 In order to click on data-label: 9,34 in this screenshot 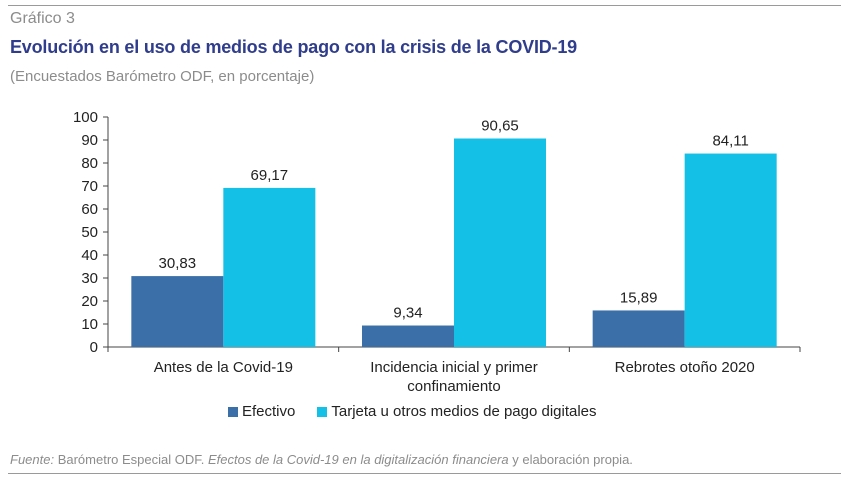, I will do `click(407, 313)`.